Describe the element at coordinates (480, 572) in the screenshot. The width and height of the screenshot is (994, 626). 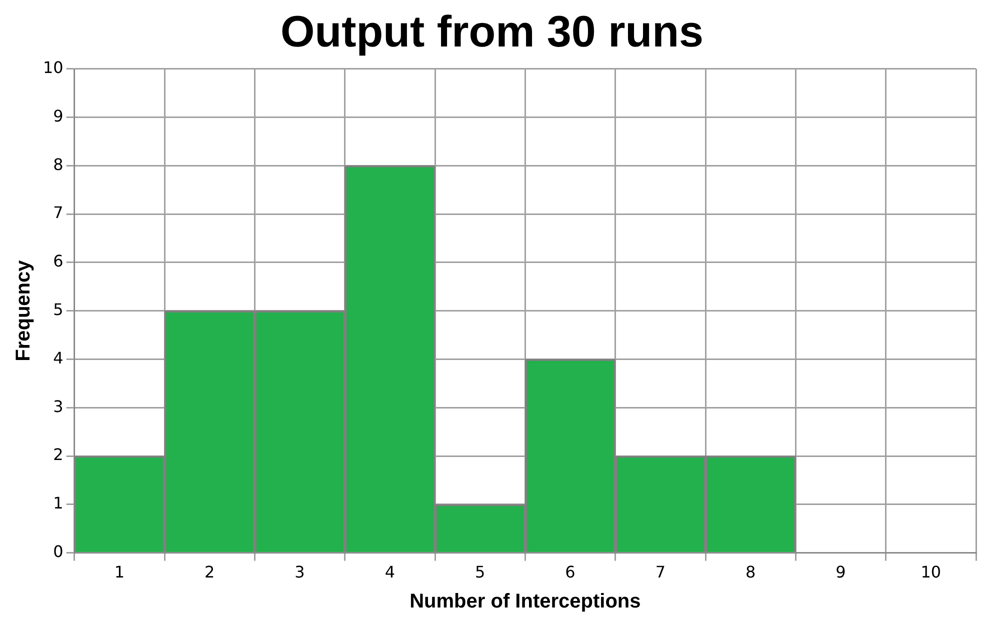
I see `x-tick-label: 5` at that location.